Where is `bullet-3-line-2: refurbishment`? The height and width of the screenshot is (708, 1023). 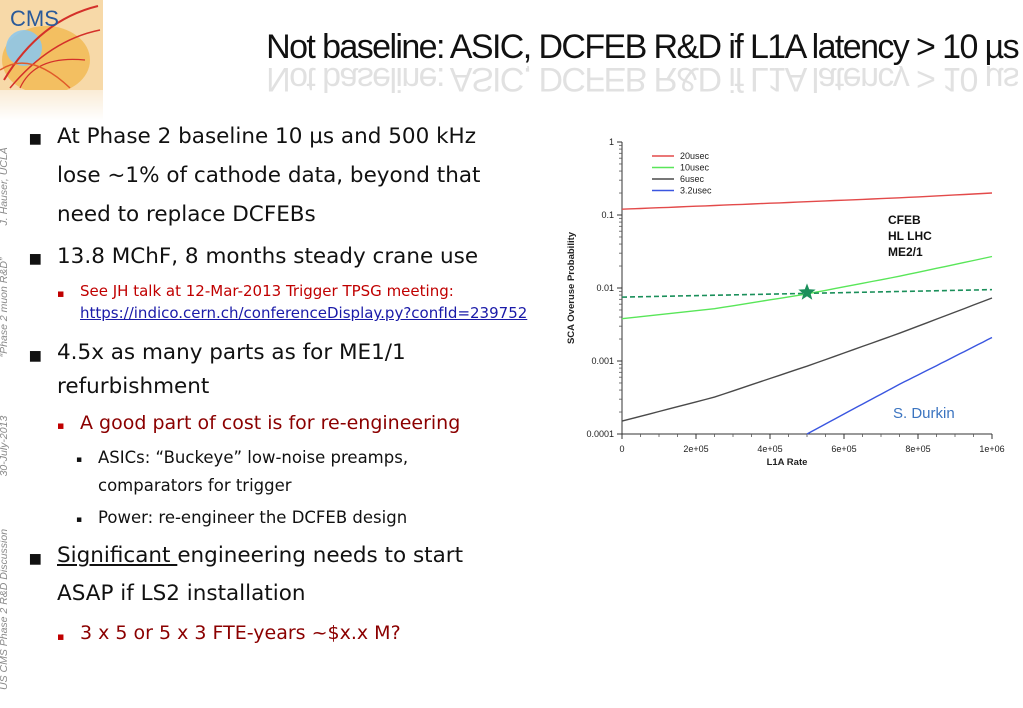 bullet-3-line-2: refurbishment is located at coordinates (133, 386).